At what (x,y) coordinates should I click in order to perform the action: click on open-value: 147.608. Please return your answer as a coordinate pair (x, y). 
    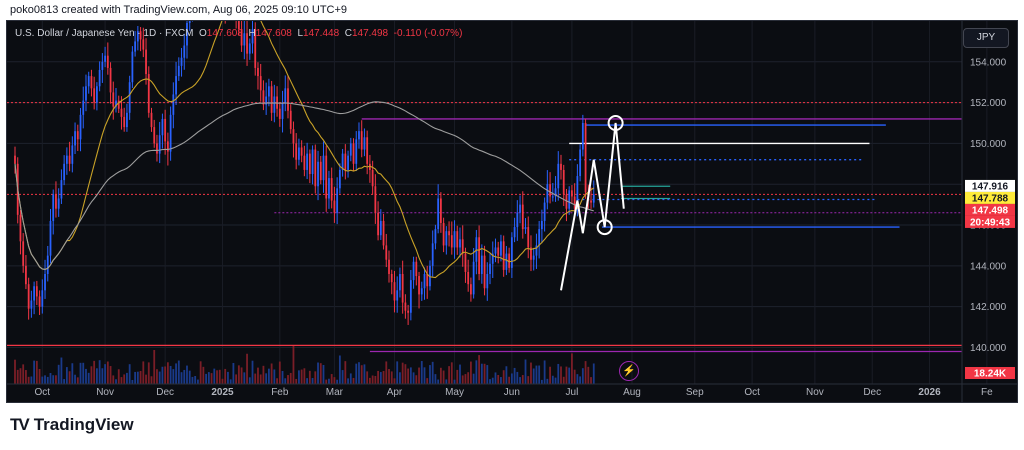
    Looking at the image, I should click on (224, 33).